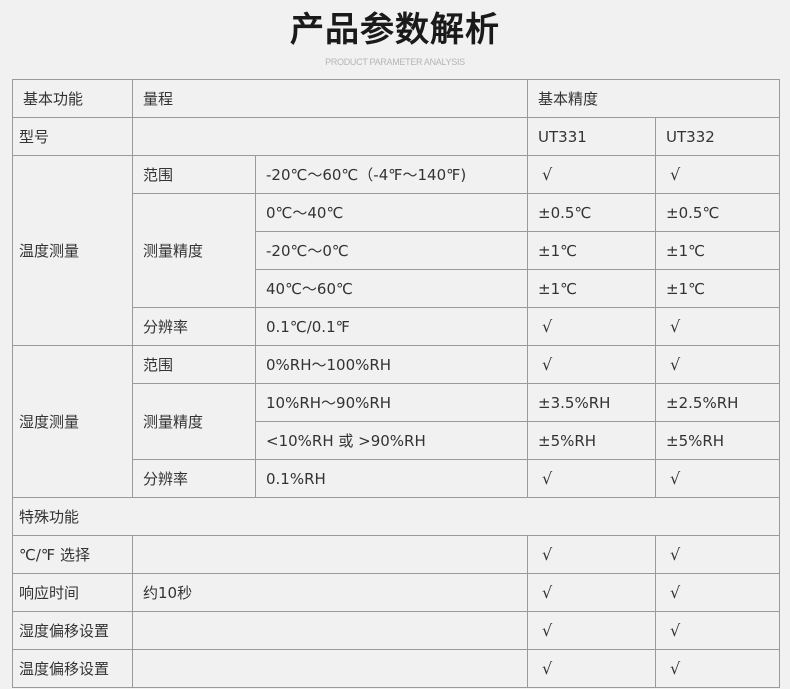 This screenshot has width=790, height=689. What do you see at coordinates (391, 440) in the screenshot?
I see `table-cell: <10%RH 或 >90%RH` at bounding box center [391, 440].